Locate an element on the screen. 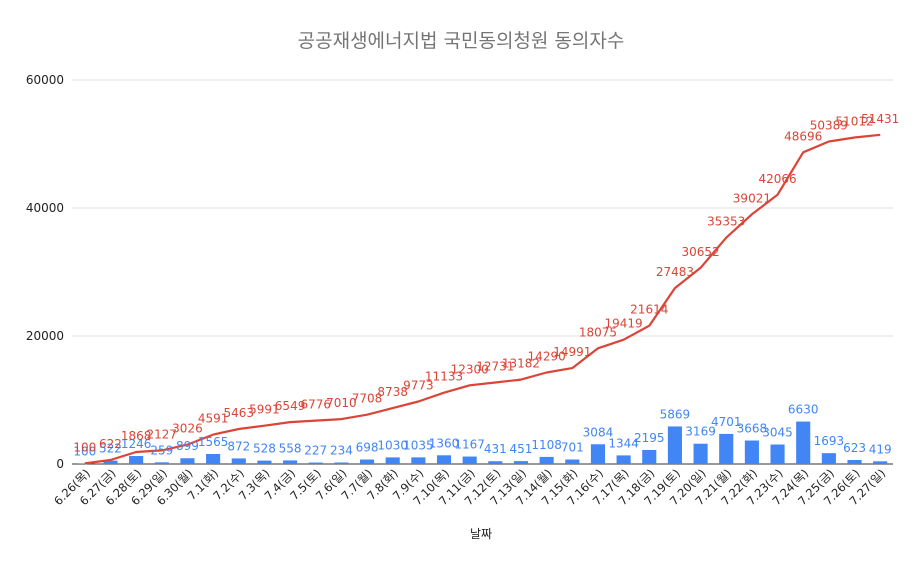 The width and height of the screenshot is (922, 569). bar-data-label: 234 is located at coordinates (341, 451).